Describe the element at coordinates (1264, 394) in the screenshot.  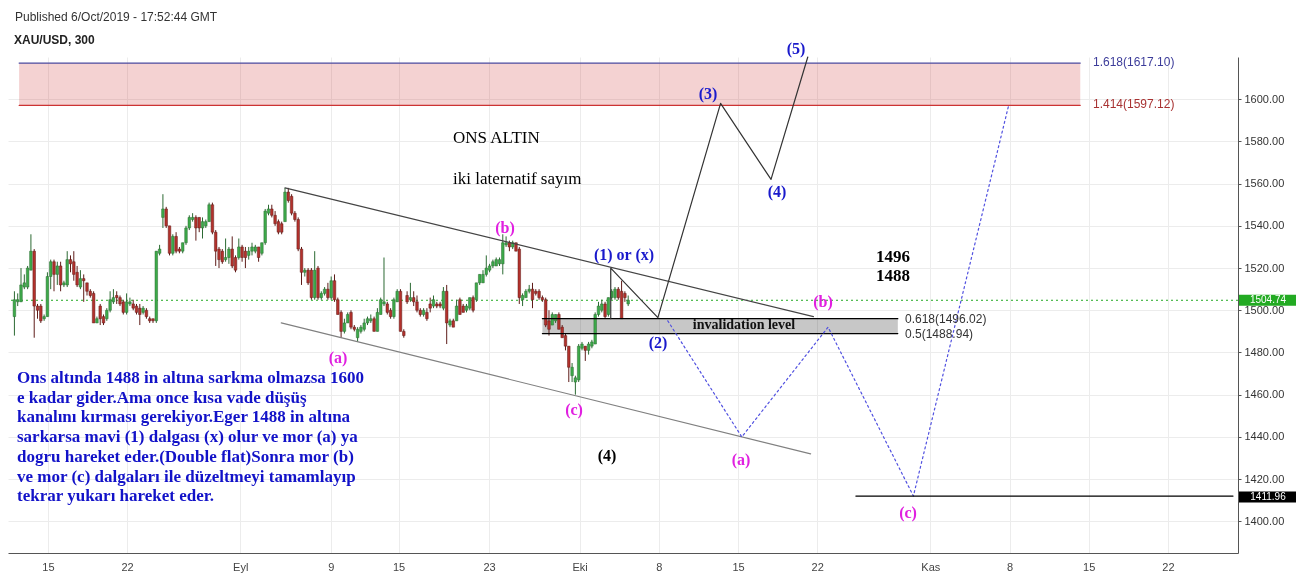
I see `y-tick-label: 1460.00` at that location.